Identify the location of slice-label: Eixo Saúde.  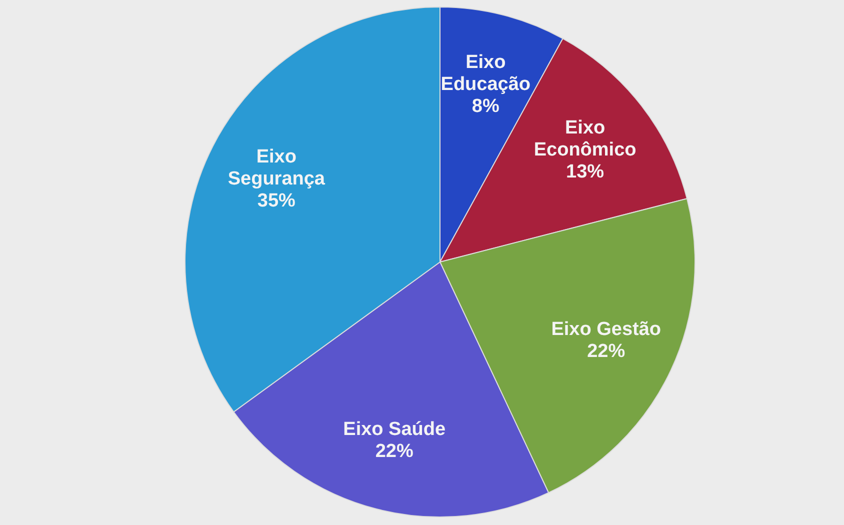
(394, 429).